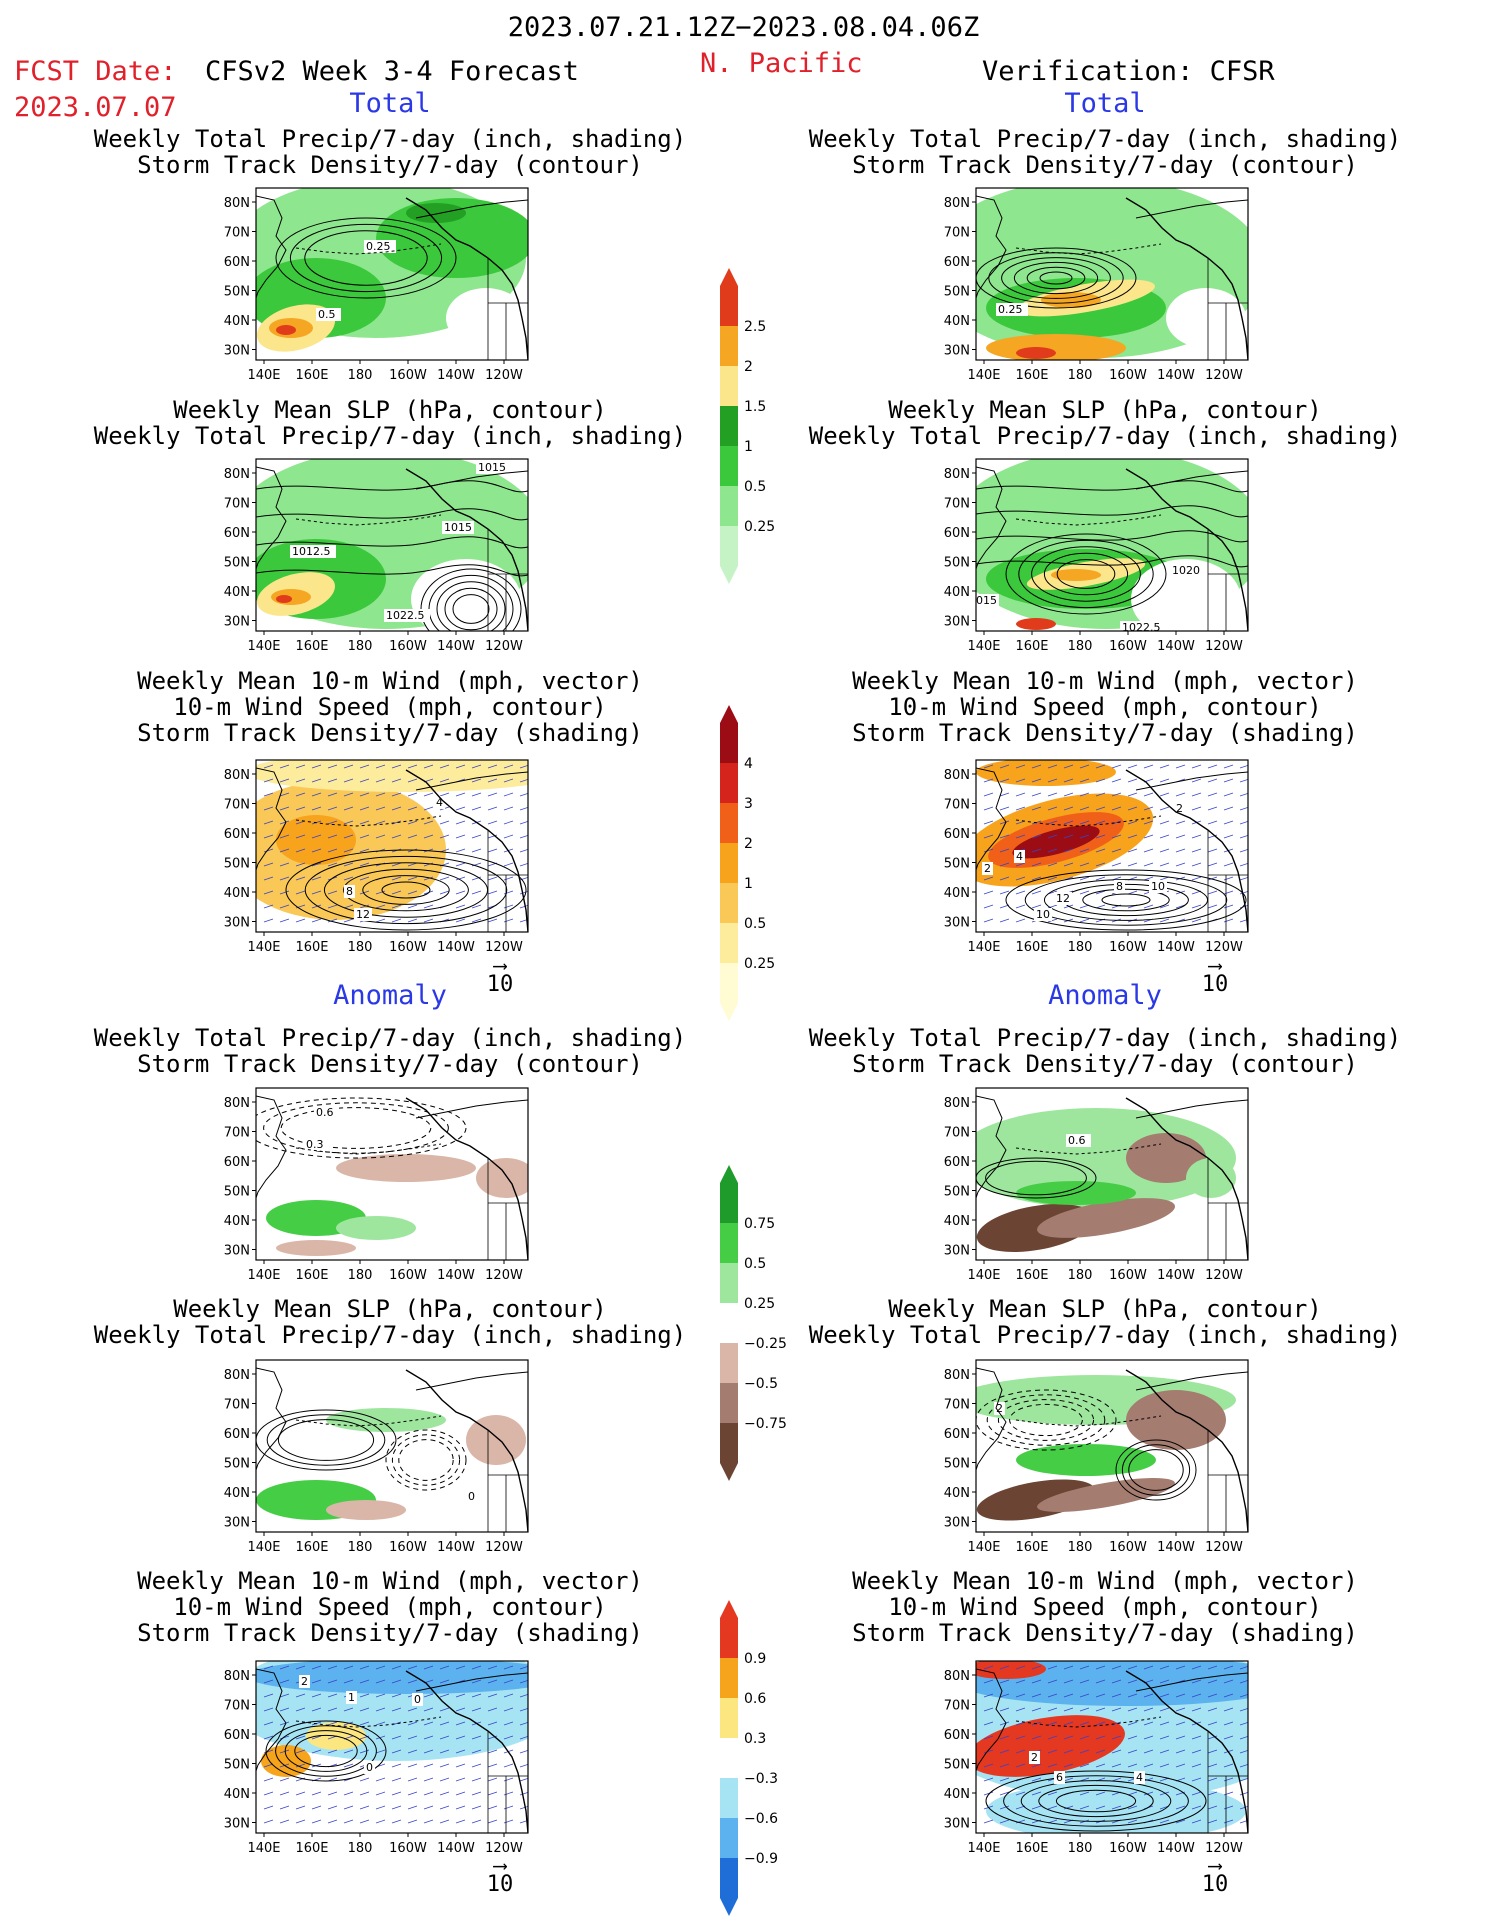 The height and width of the screenshot is (1925, 1487). I want to click on colorbar-label: 0.3, so click(755, 1739).